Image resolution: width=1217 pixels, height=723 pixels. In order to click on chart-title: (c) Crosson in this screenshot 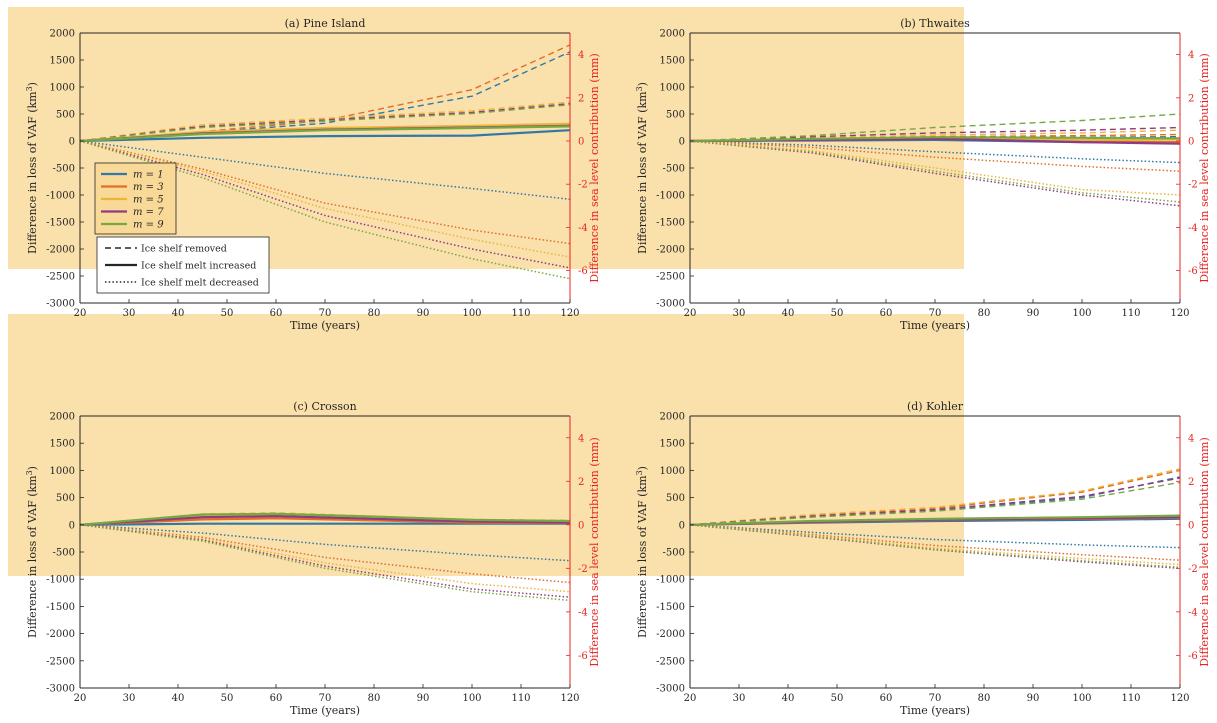, I will do `click(325, 406)`.